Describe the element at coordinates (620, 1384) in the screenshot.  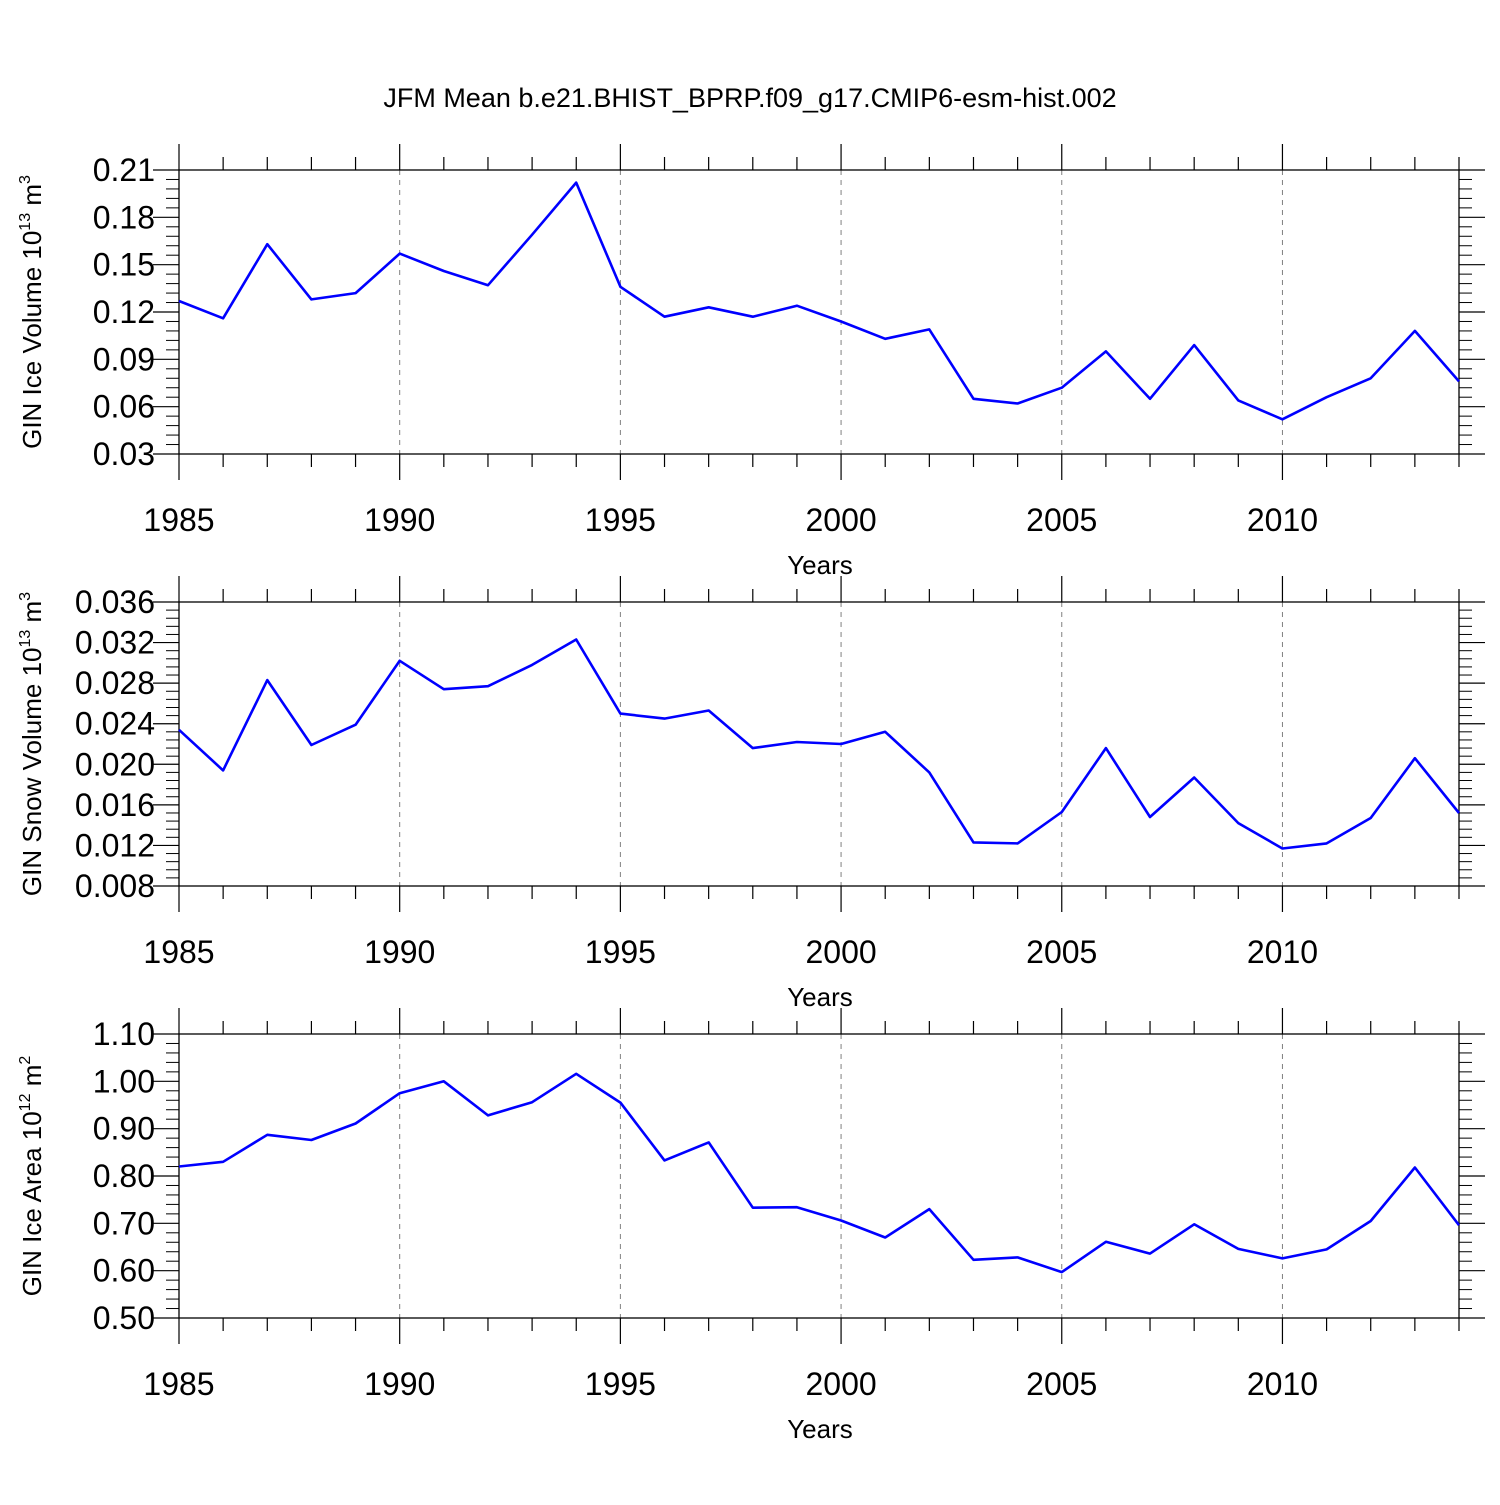
I see `panel-3-xtick-label-3: 1995` at that location.